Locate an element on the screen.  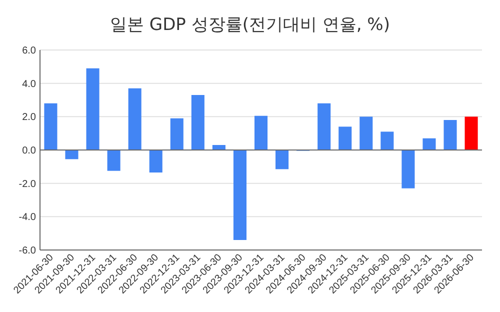
y-tick-label: -4.0 is located at coordinates (27, 218).